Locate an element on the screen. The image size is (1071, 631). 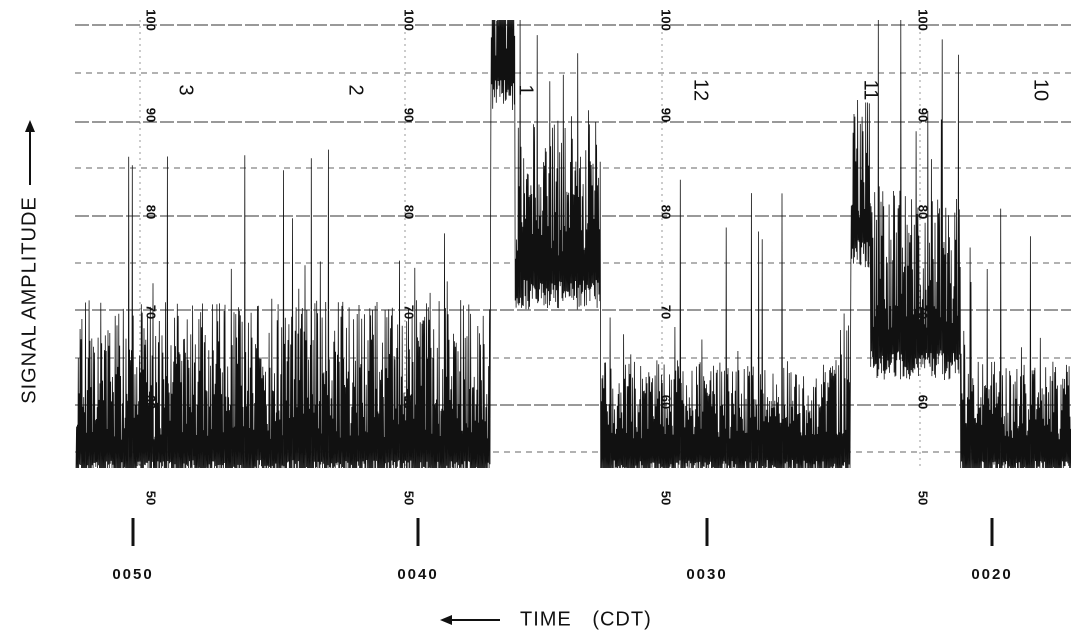
hour-mark: 10 is located at coordinates (1041, 90).